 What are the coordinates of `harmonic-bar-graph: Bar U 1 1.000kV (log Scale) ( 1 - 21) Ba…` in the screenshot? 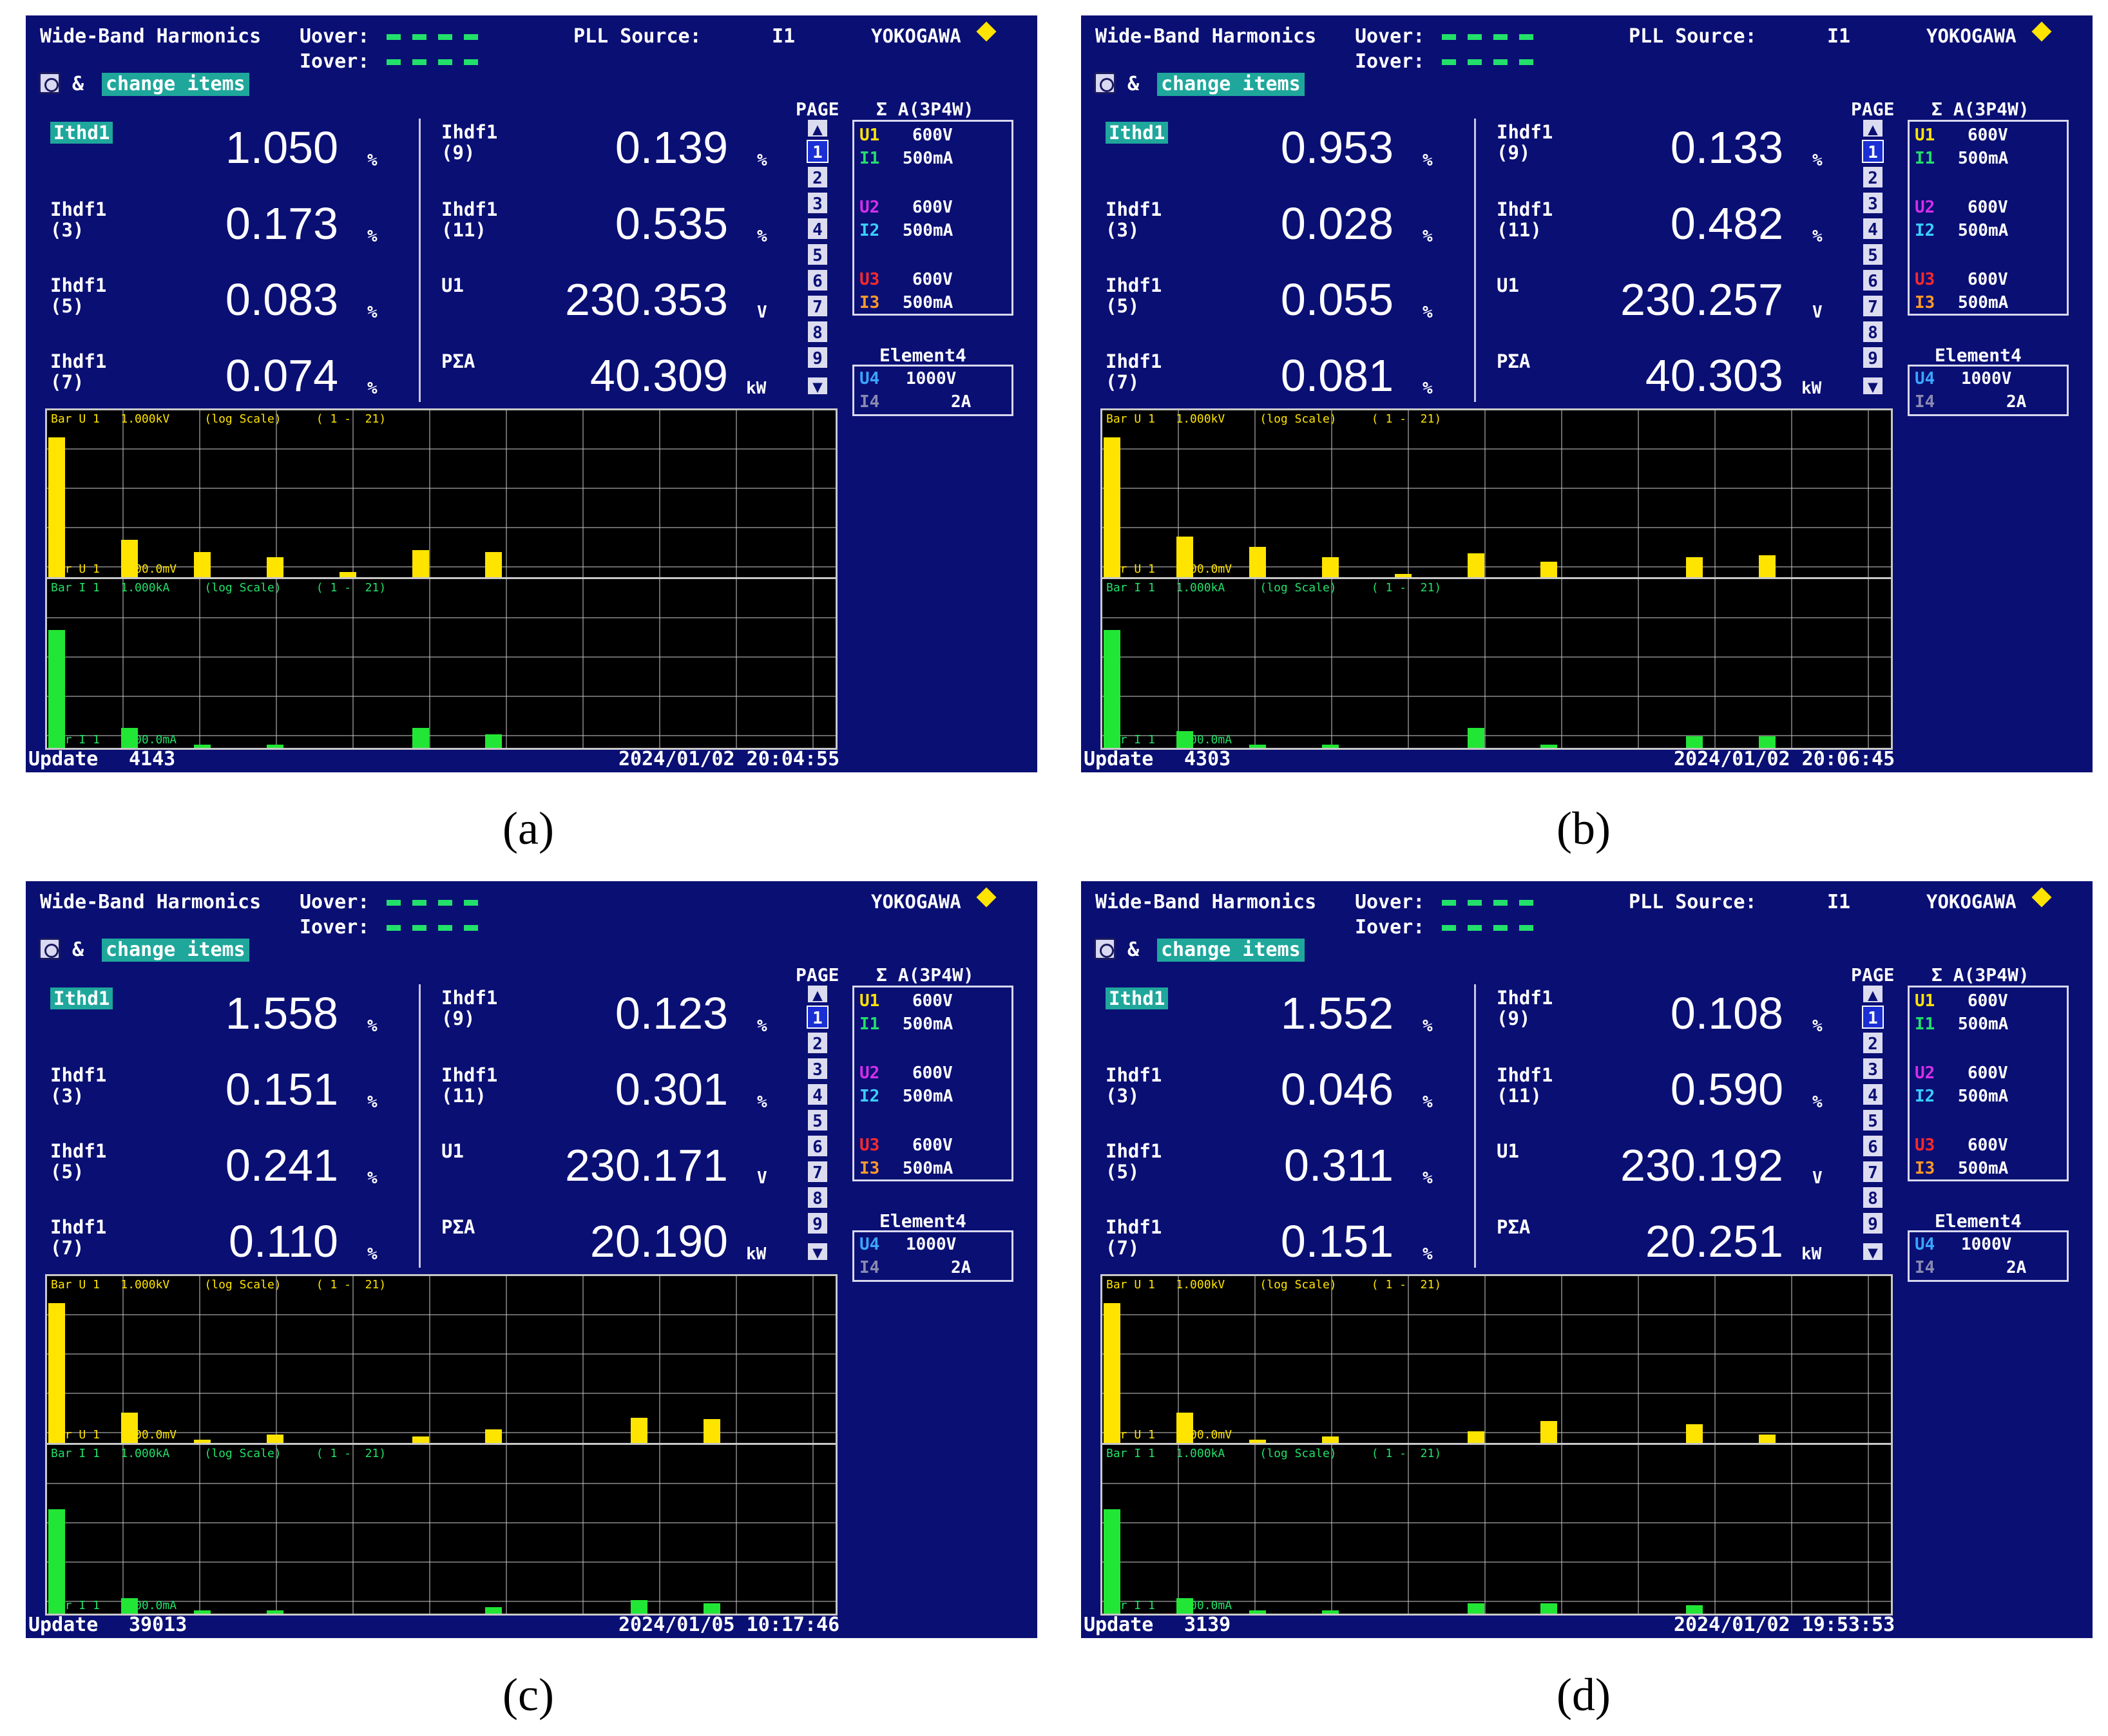 It's located at (1497, 1445).